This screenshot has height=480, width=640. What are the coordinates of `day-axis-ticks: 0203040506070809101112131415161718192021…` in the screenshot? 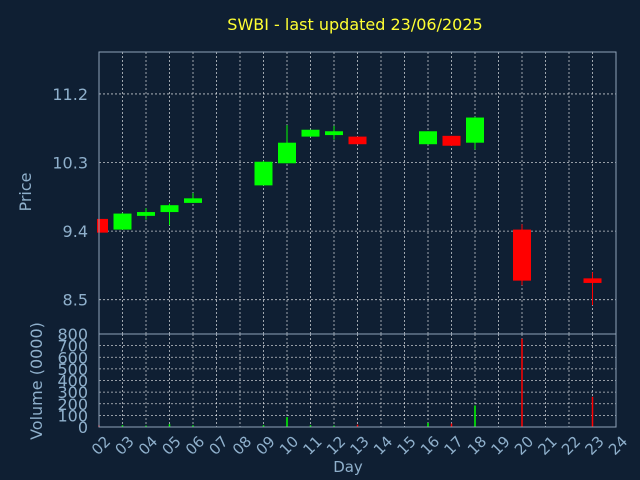 It's located at (359, 446).